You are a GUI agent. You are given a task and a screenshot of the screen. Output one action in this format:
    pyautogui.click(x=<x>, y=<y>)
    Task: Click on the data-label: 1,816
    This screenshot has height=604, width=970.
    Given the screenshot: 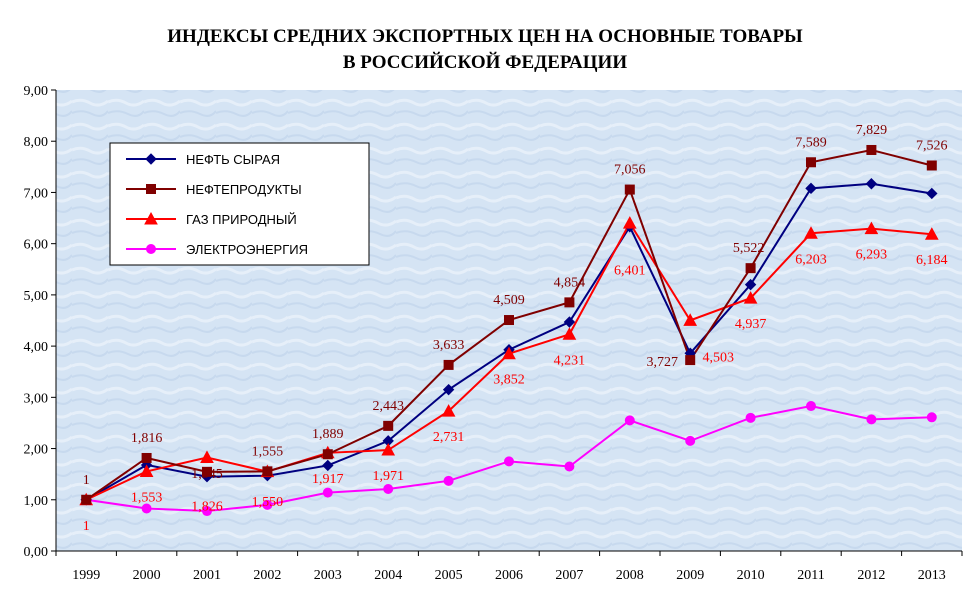 What is the action you would take?
    pyautogui.click(x=147, y=438)
    